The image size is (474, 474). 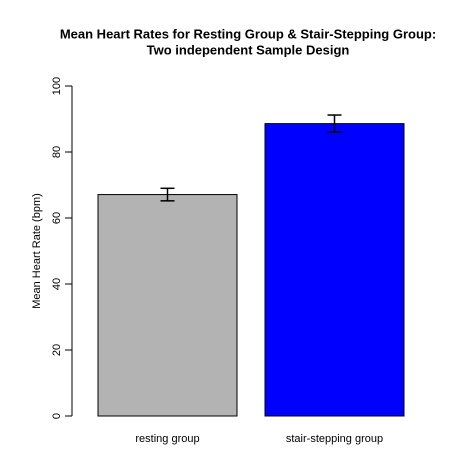 I want to click on y-tick-label: 80, so click(x=57, y=152).